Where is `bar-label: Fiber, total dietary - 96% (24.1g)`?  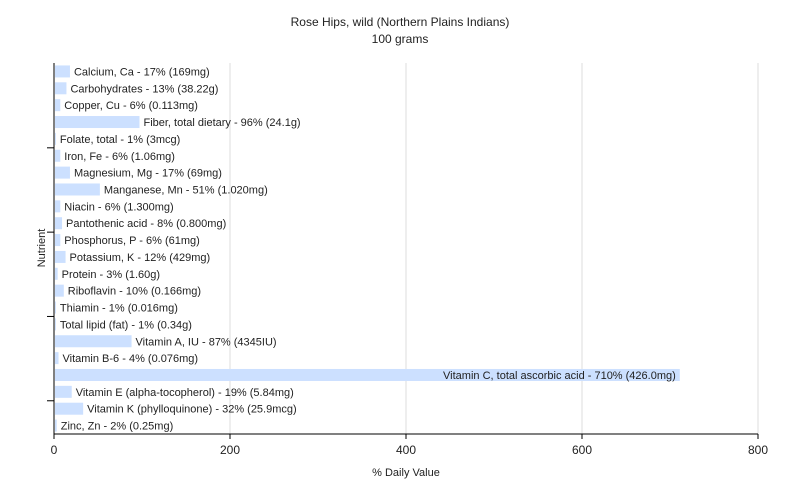 bar-label: Fiber, total dietary - 96% (24.1g) is located at coordinates (221, 123).